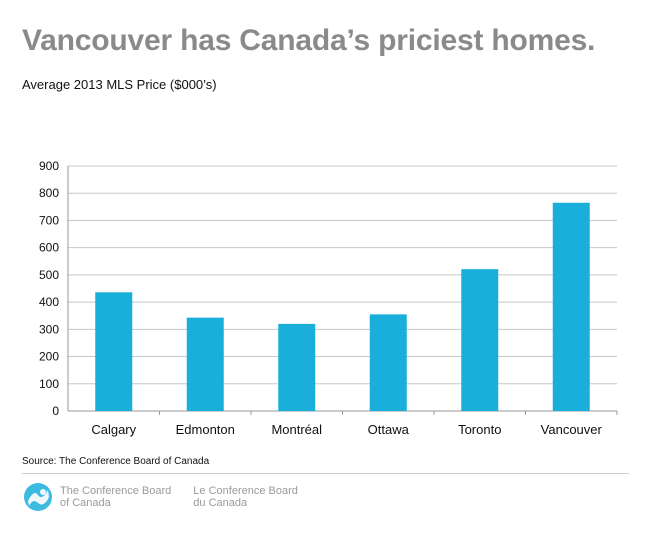 This screenshot has width=657, height=548. Describe the element at coordinates (389, 429) in the screenshot. I see `x-tick-label: Ottawa` at that location.